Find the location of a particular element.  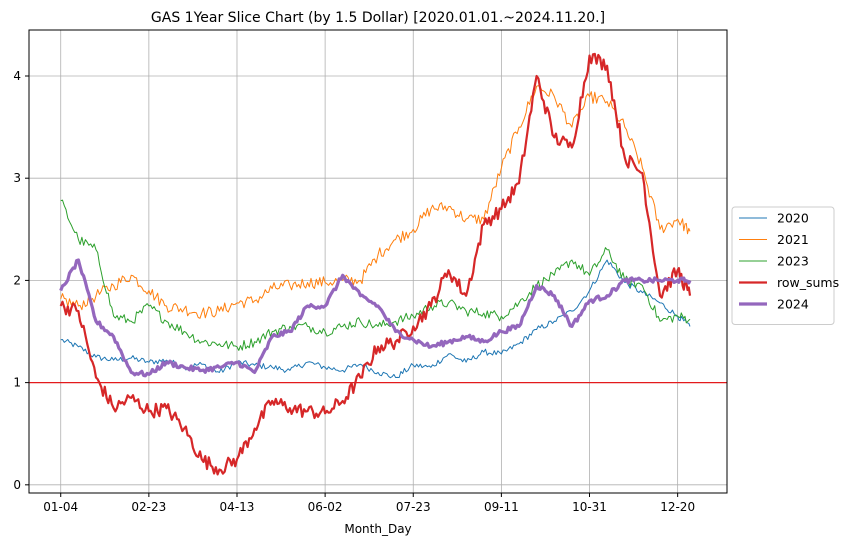

y-tick-label: 2 is located at coordinates (17, 280).